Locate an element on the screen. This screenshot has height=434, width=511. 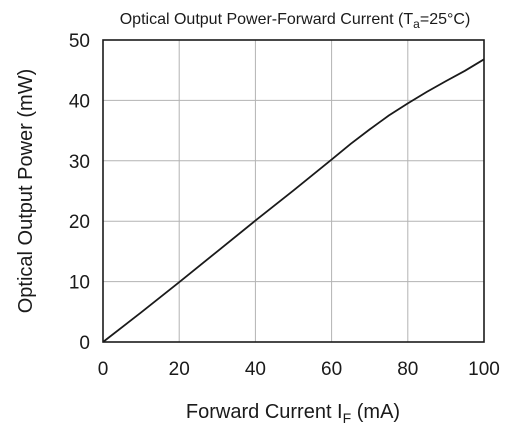
y-axis-title: Optical Output Power (mW) is located at coordinates (26, 191).